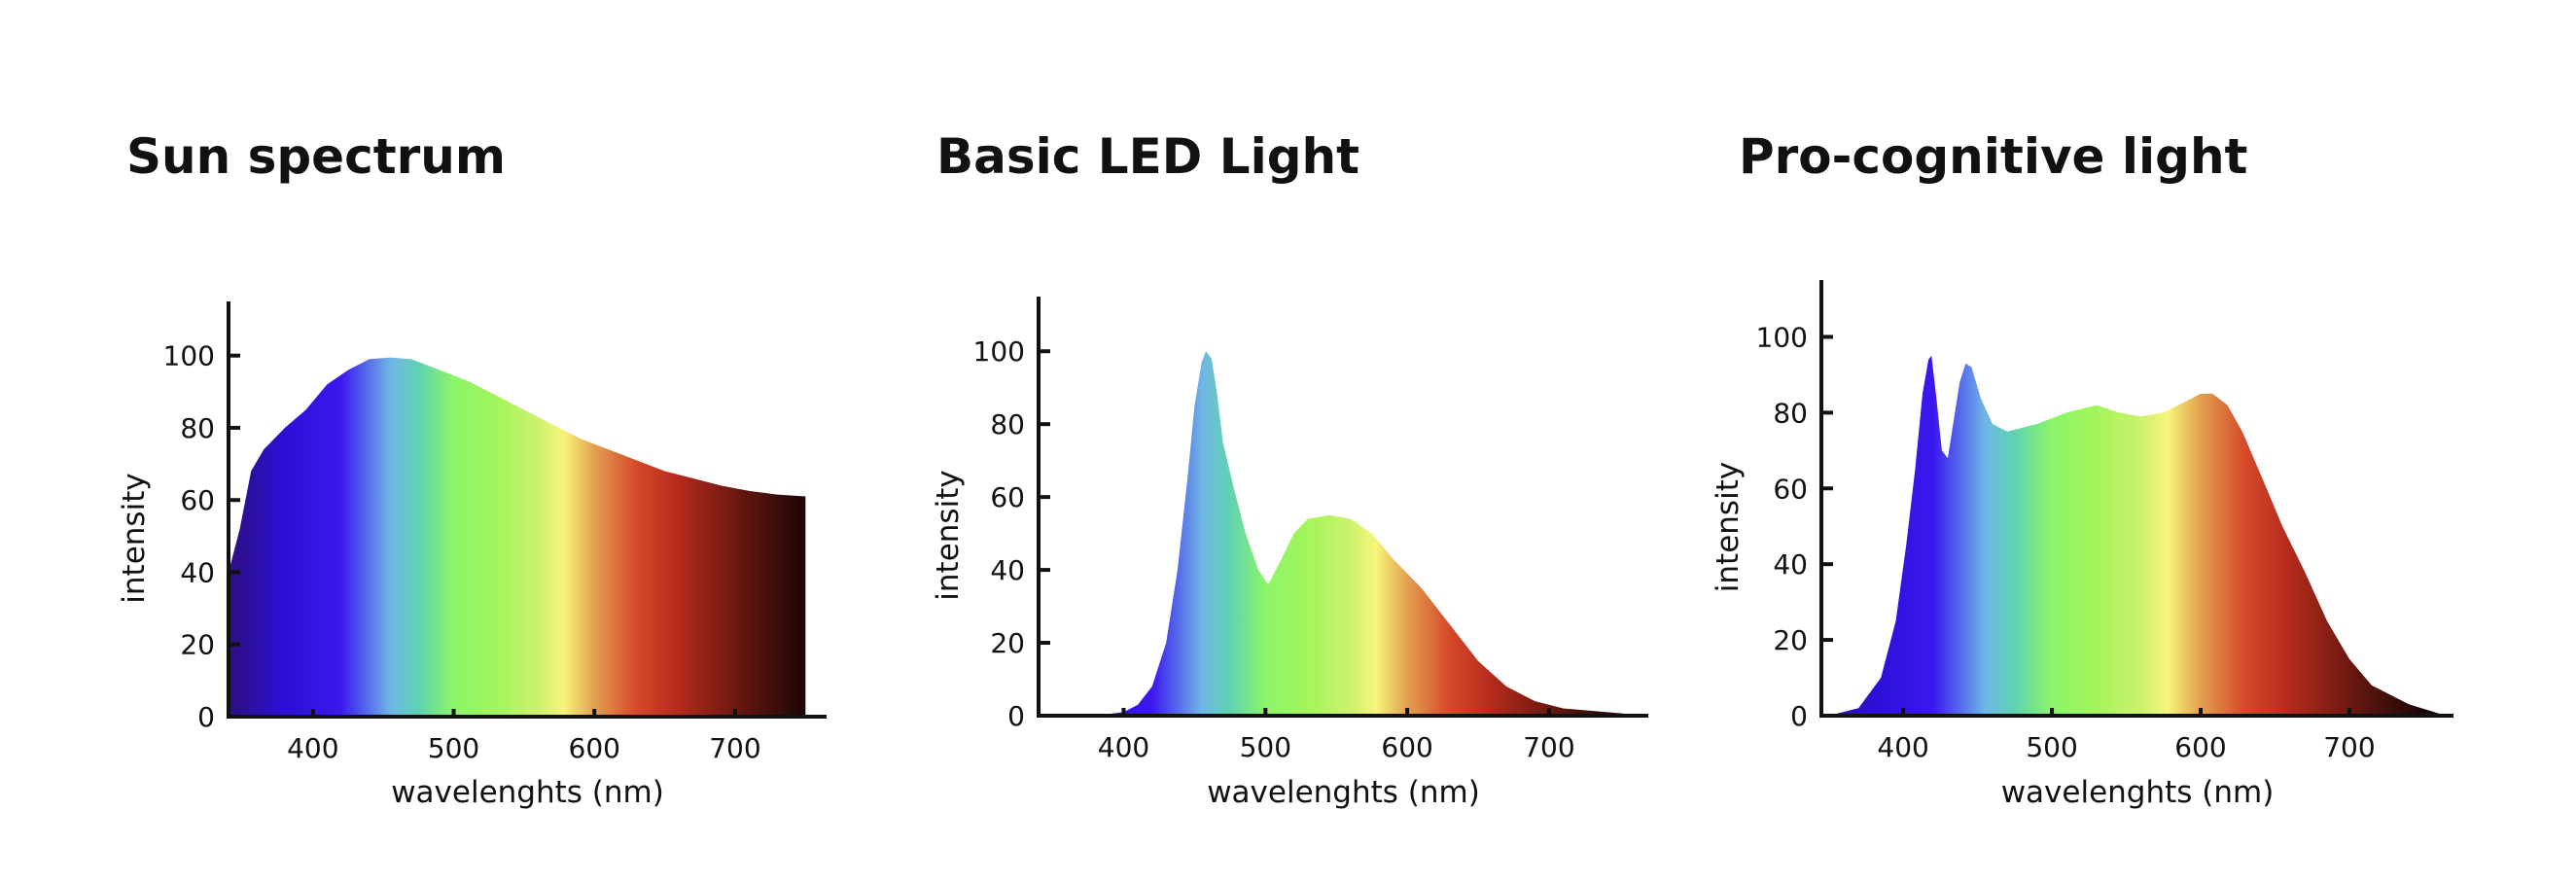  I want to click on panel-title: Pro-cognitive light, so click(1993, 156).